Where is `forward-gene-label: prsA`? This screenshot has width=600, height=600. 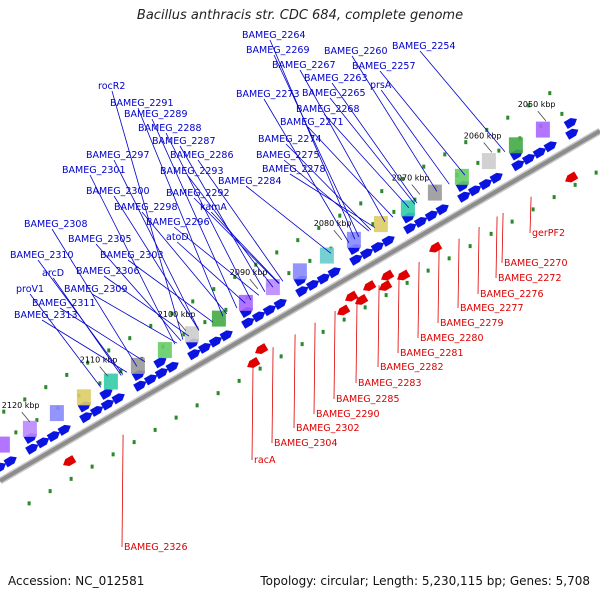
forward-gene-label: prsA is located at coordinates (381, 85).